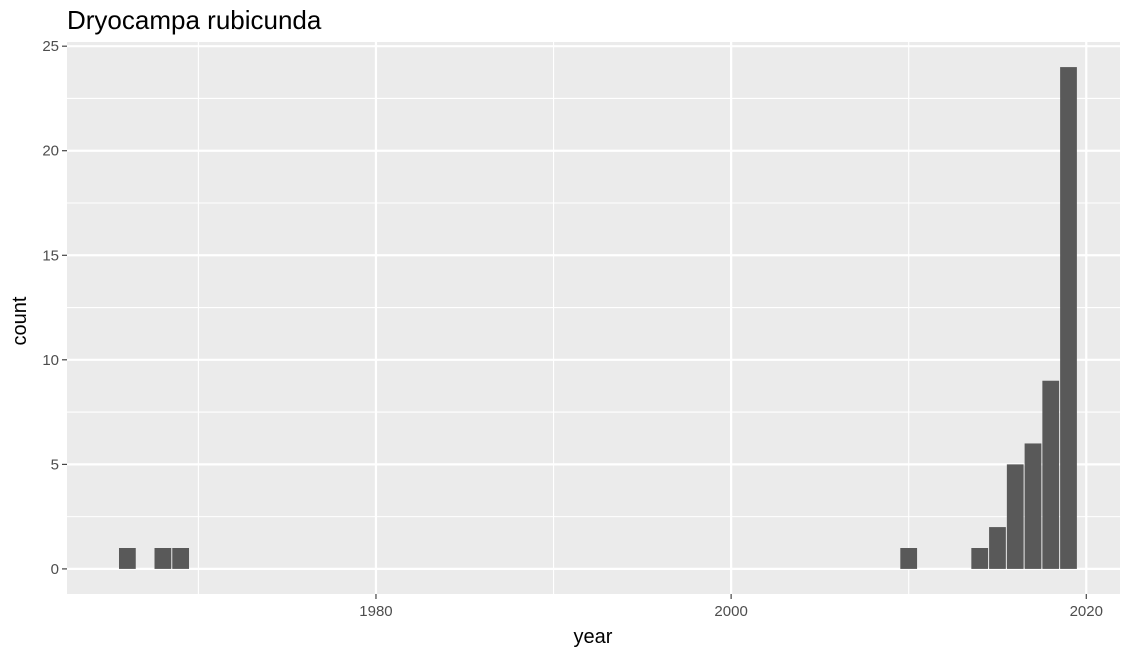 This screenshot has width=1132, height=659. I want to click on x-tick-label: 2000, so click(730, 611).